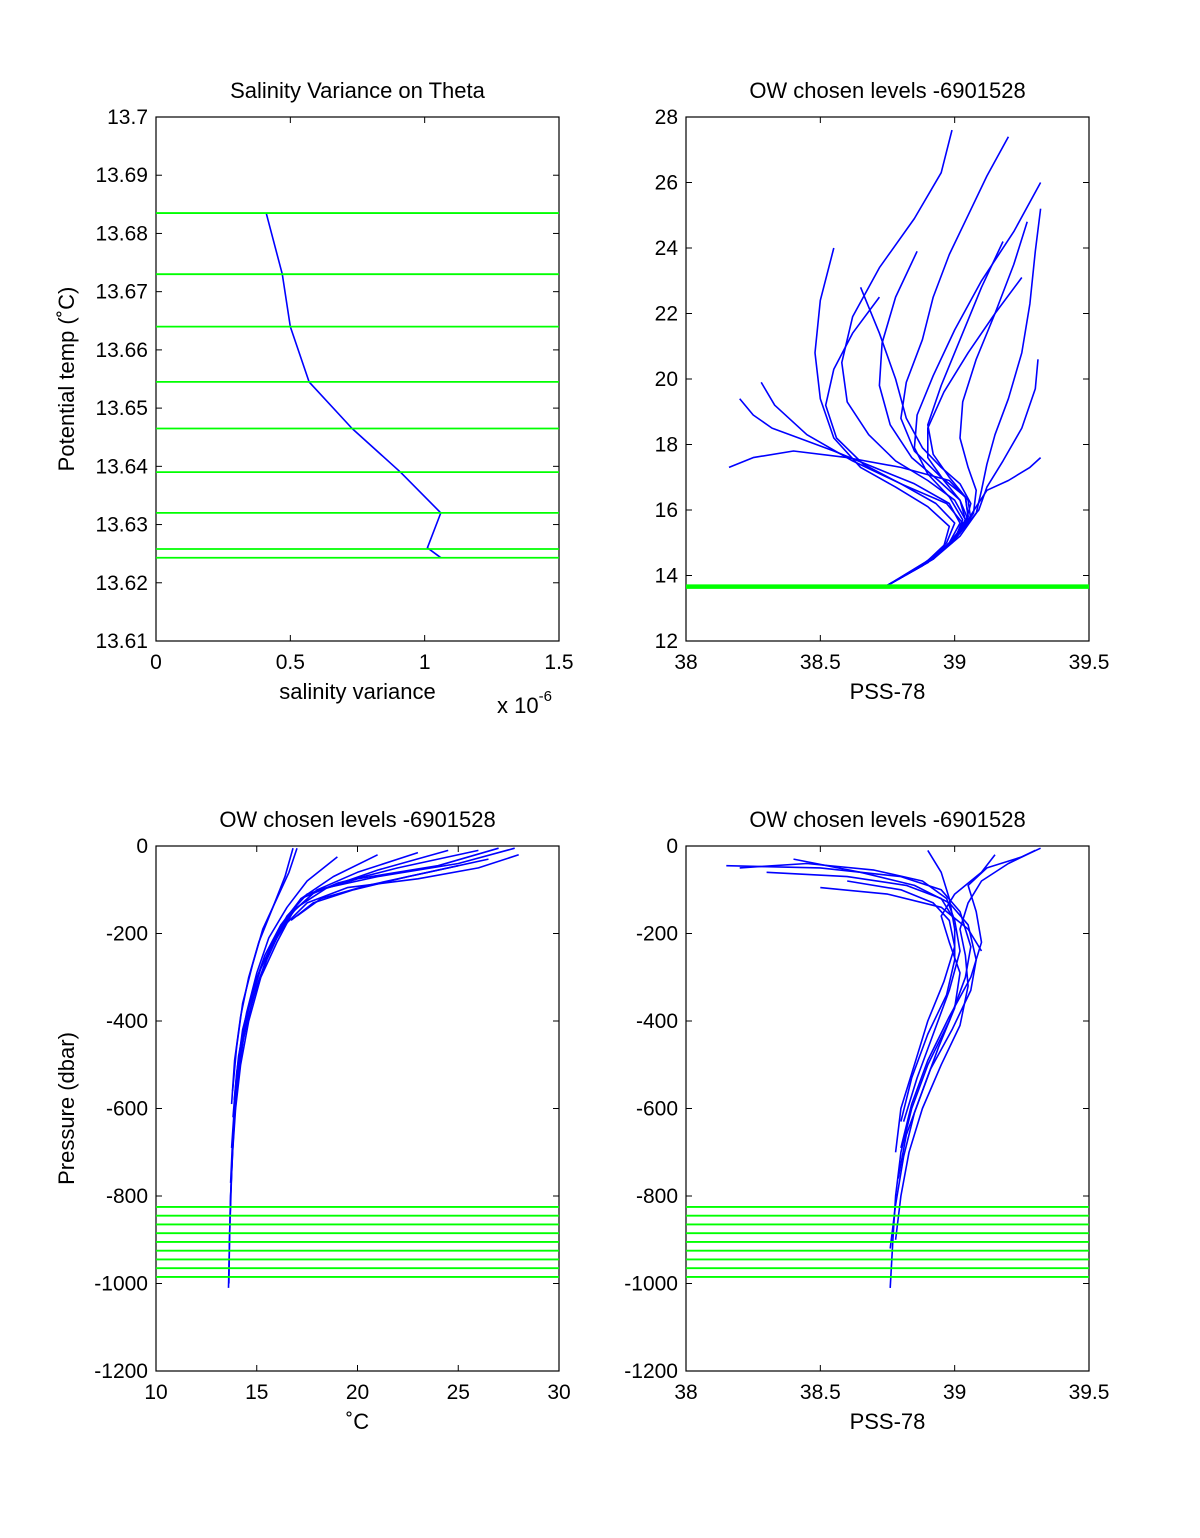  Describe the element at coordinates (666, 183) in the screenshot. I see `y-tick-label: 26` at that location.